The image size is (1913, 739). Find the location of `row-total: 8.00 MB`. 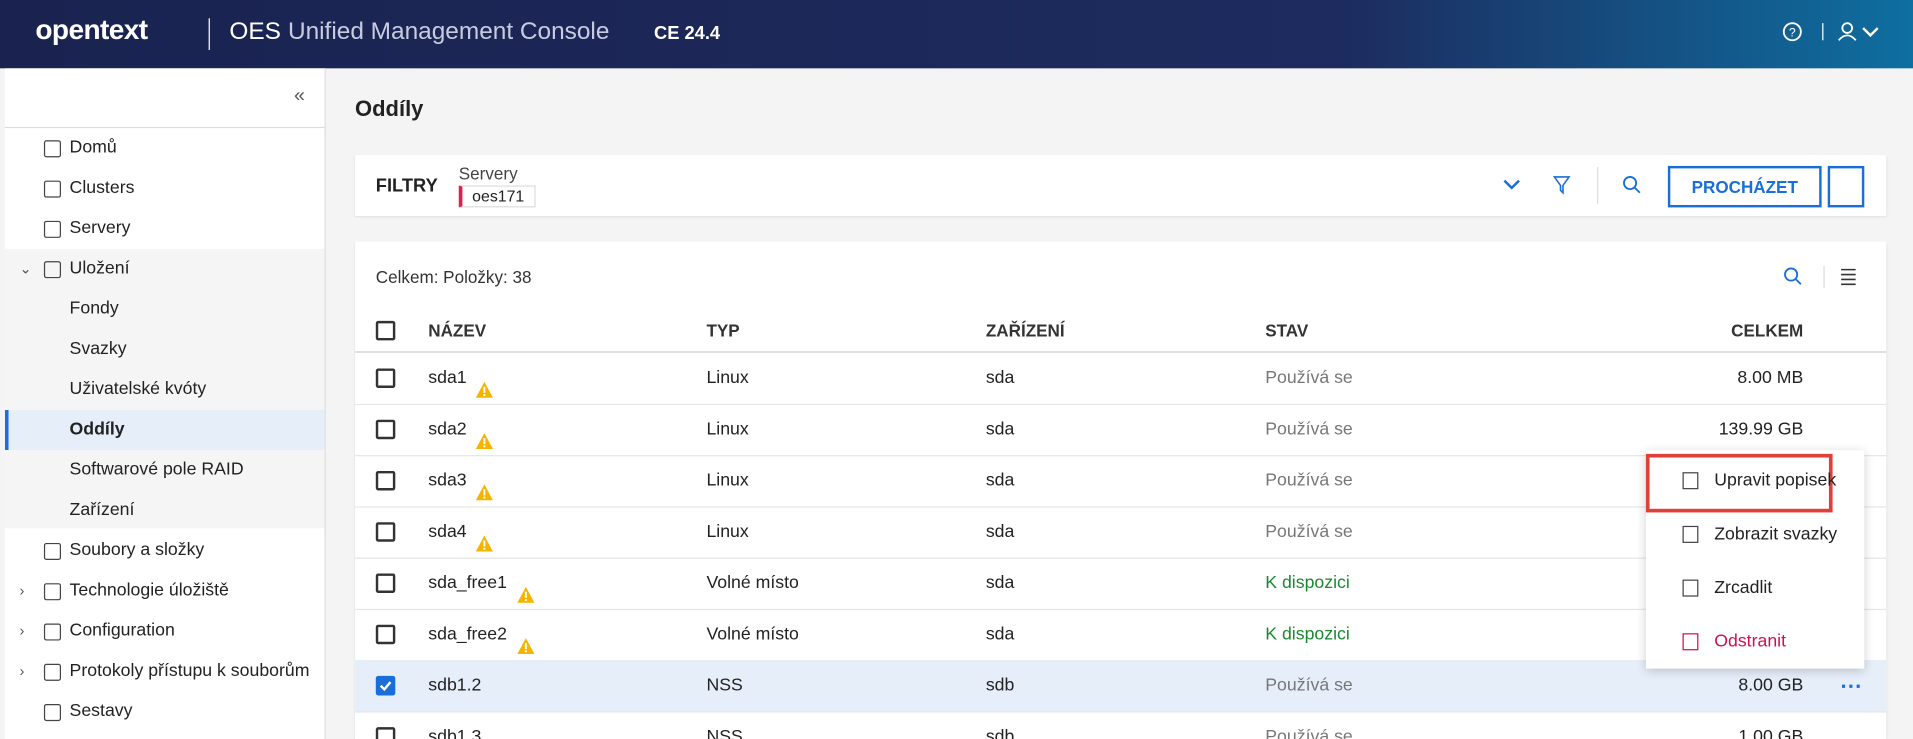

row-total: 8.00 MB is located at coordinates (1770, 378).